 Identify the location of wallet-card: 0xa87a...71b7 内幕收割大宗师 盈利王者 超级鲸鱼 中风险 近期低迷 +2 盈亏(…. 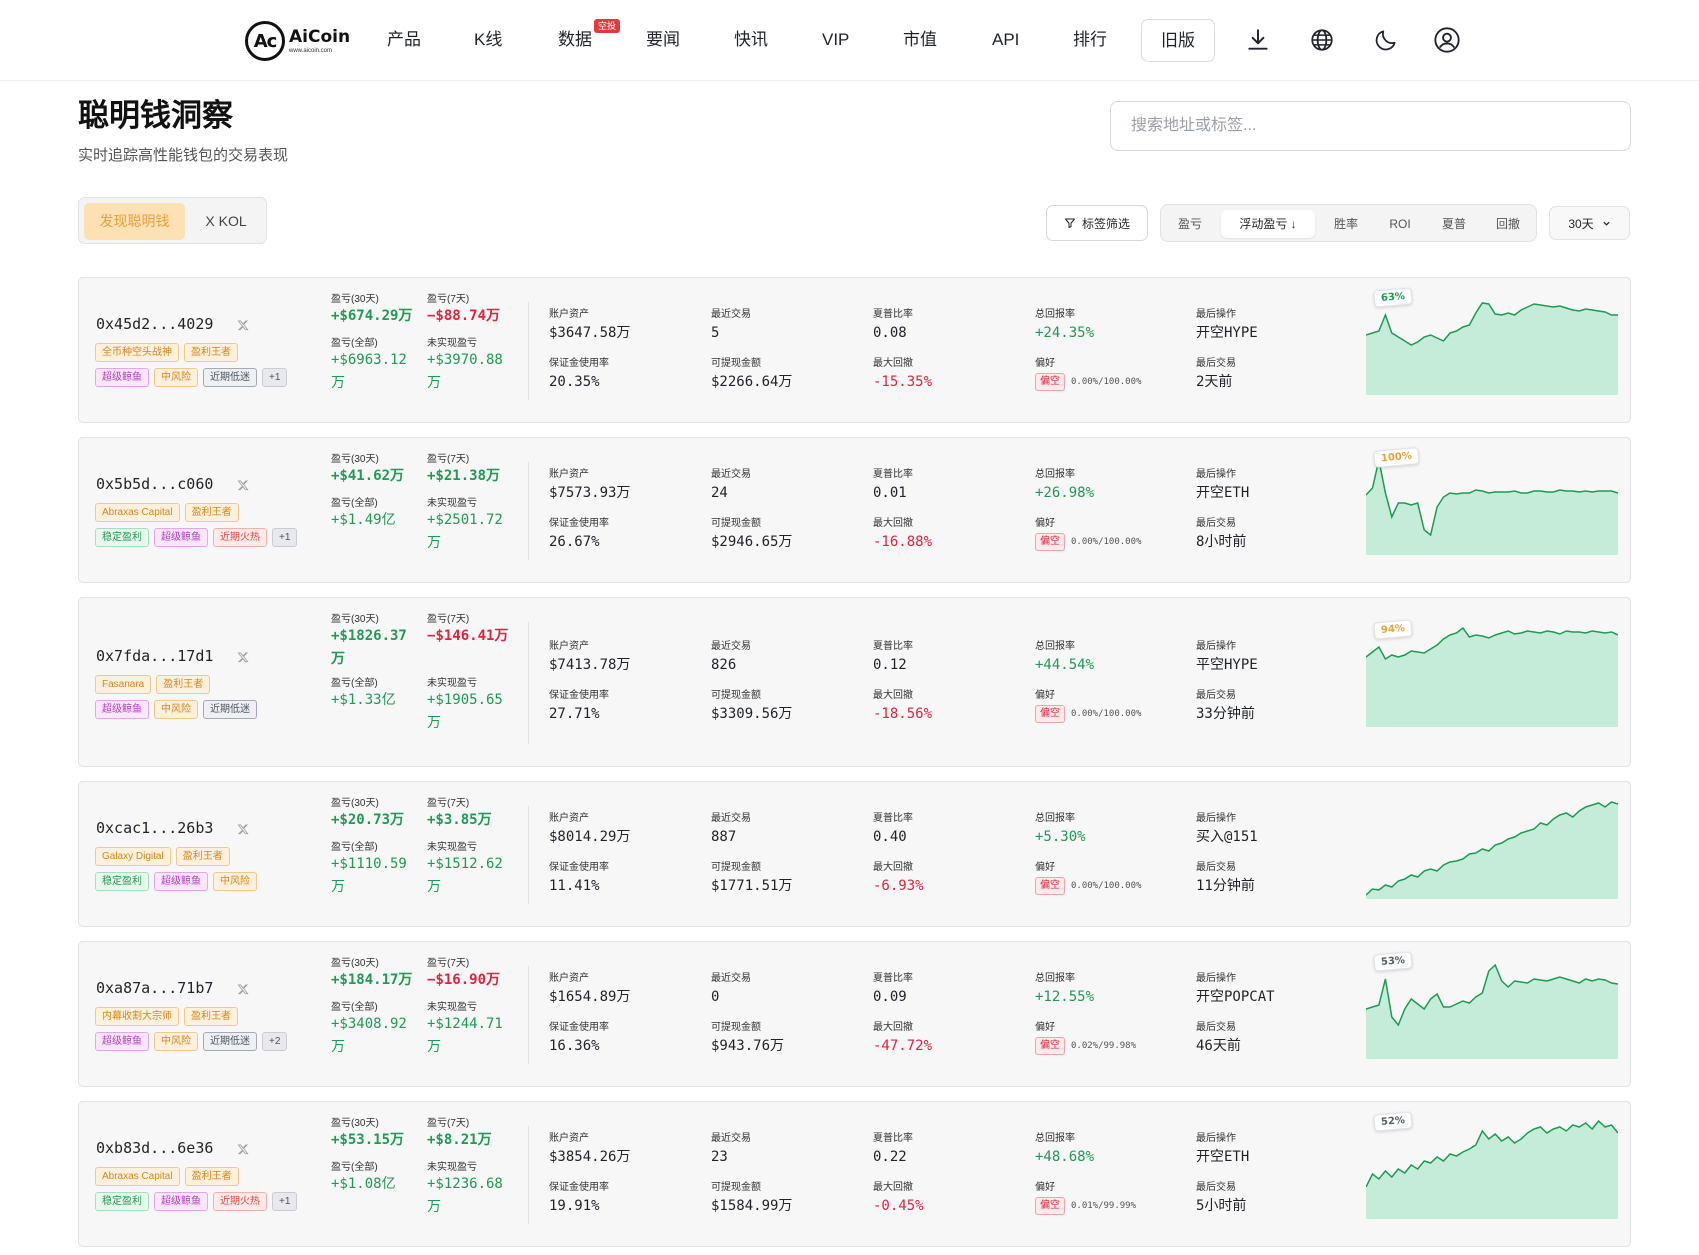
(854, 1014).